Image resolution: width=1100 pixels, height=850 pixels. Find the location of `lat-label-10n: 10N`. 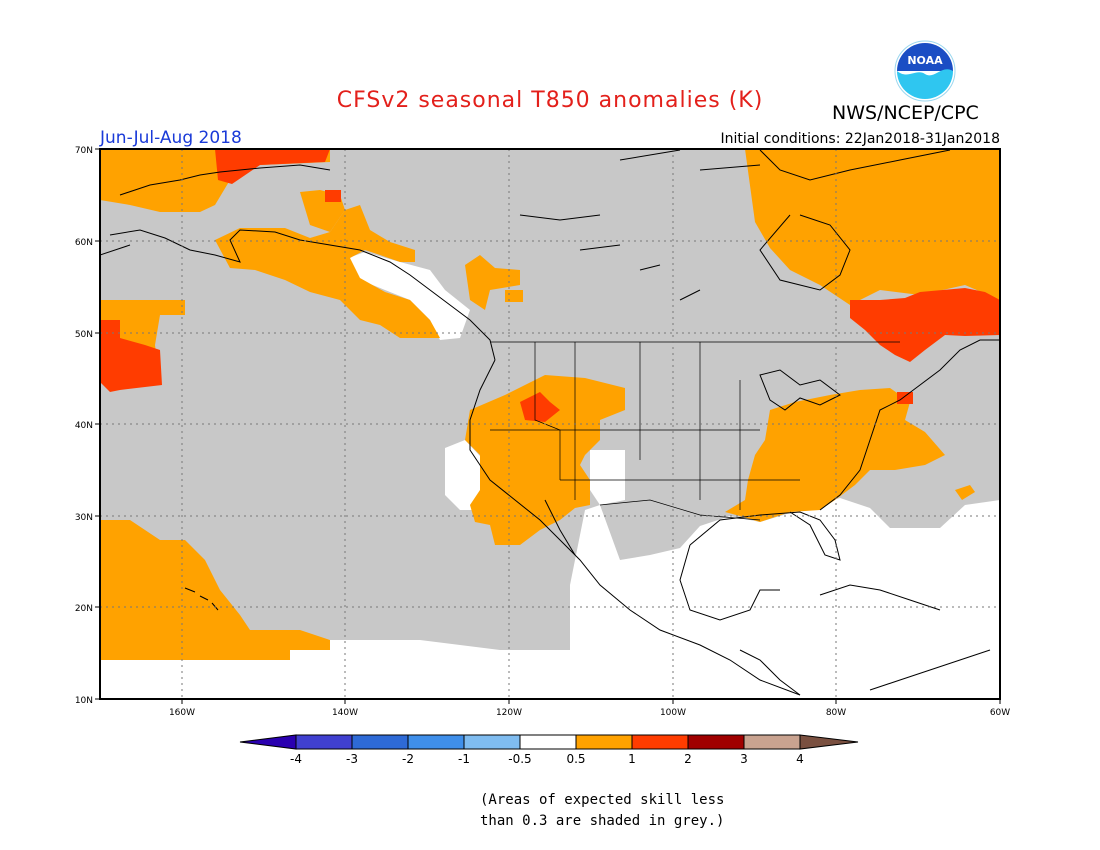

lat-label-10n: 10N is located at coordinates (84, 701).